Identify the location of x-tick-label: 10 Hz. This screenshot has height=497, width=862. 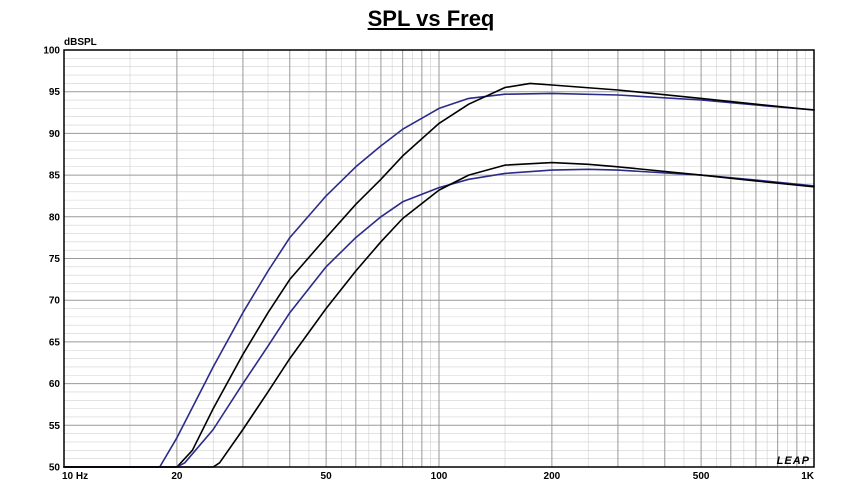
(75, 476).